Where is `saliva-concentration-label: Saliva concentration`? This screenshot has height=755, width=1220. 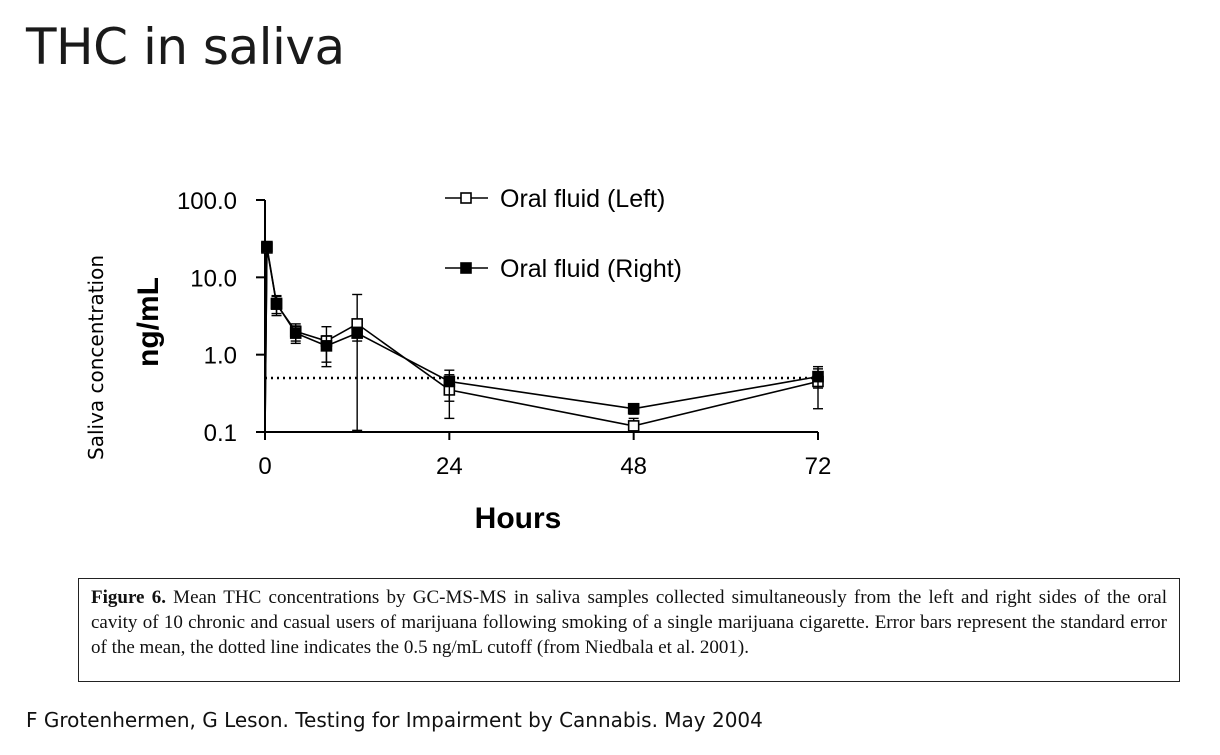 saliva-concentration-label: Saliva concentration is located at coordinates (96, 357).